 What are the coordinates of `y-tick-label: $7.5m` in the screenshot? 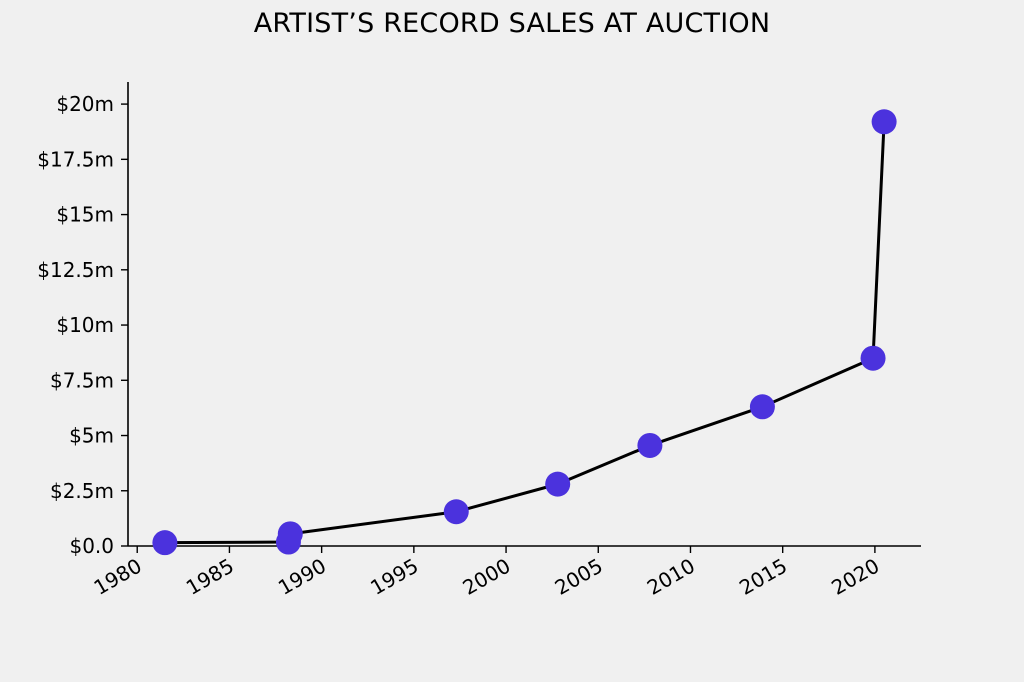 It's located at (82, 380).